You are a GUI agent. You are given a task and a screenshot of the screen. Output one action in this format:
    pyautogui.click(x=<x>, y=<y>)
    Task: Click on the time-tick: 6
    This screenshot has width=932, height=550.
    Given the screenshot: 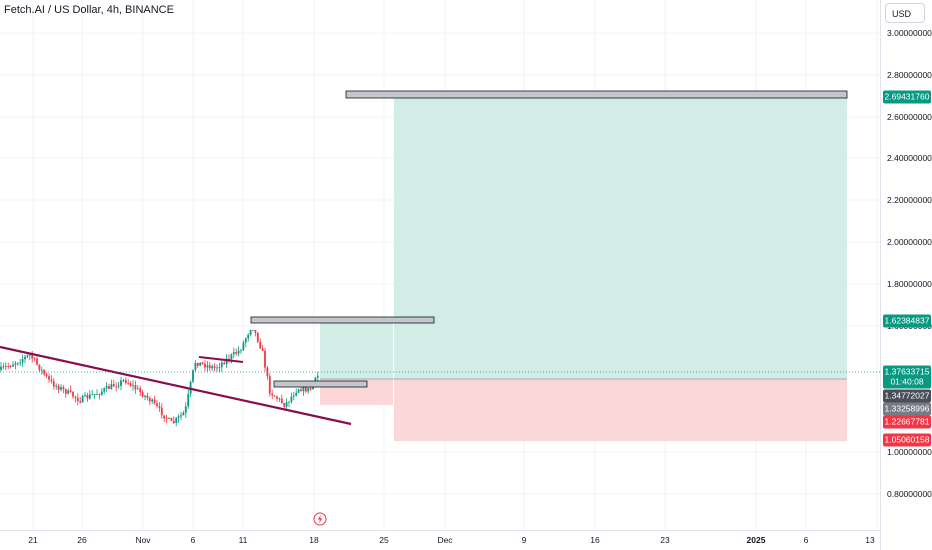 What is the action you would take?
    pyautogui.click(x=806, y=540)
    